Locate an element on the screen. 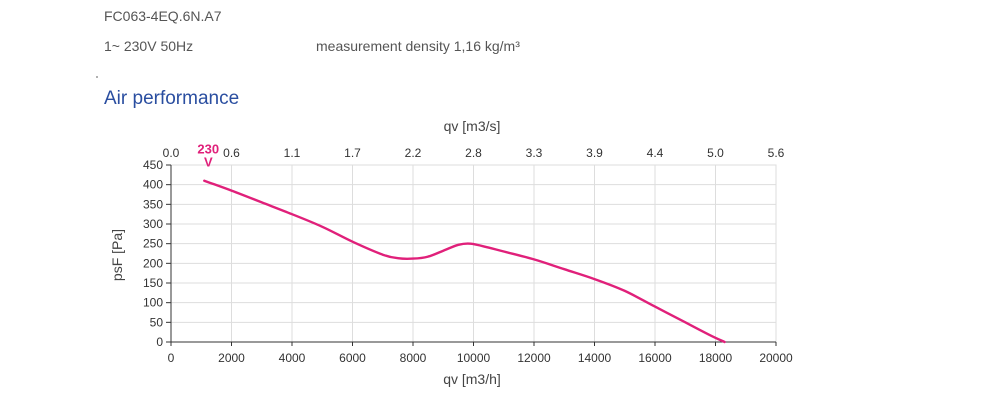 The width and height of the screenshot is (1000, 408). y-tick-label: 0 is located at coordinates (159, 342).